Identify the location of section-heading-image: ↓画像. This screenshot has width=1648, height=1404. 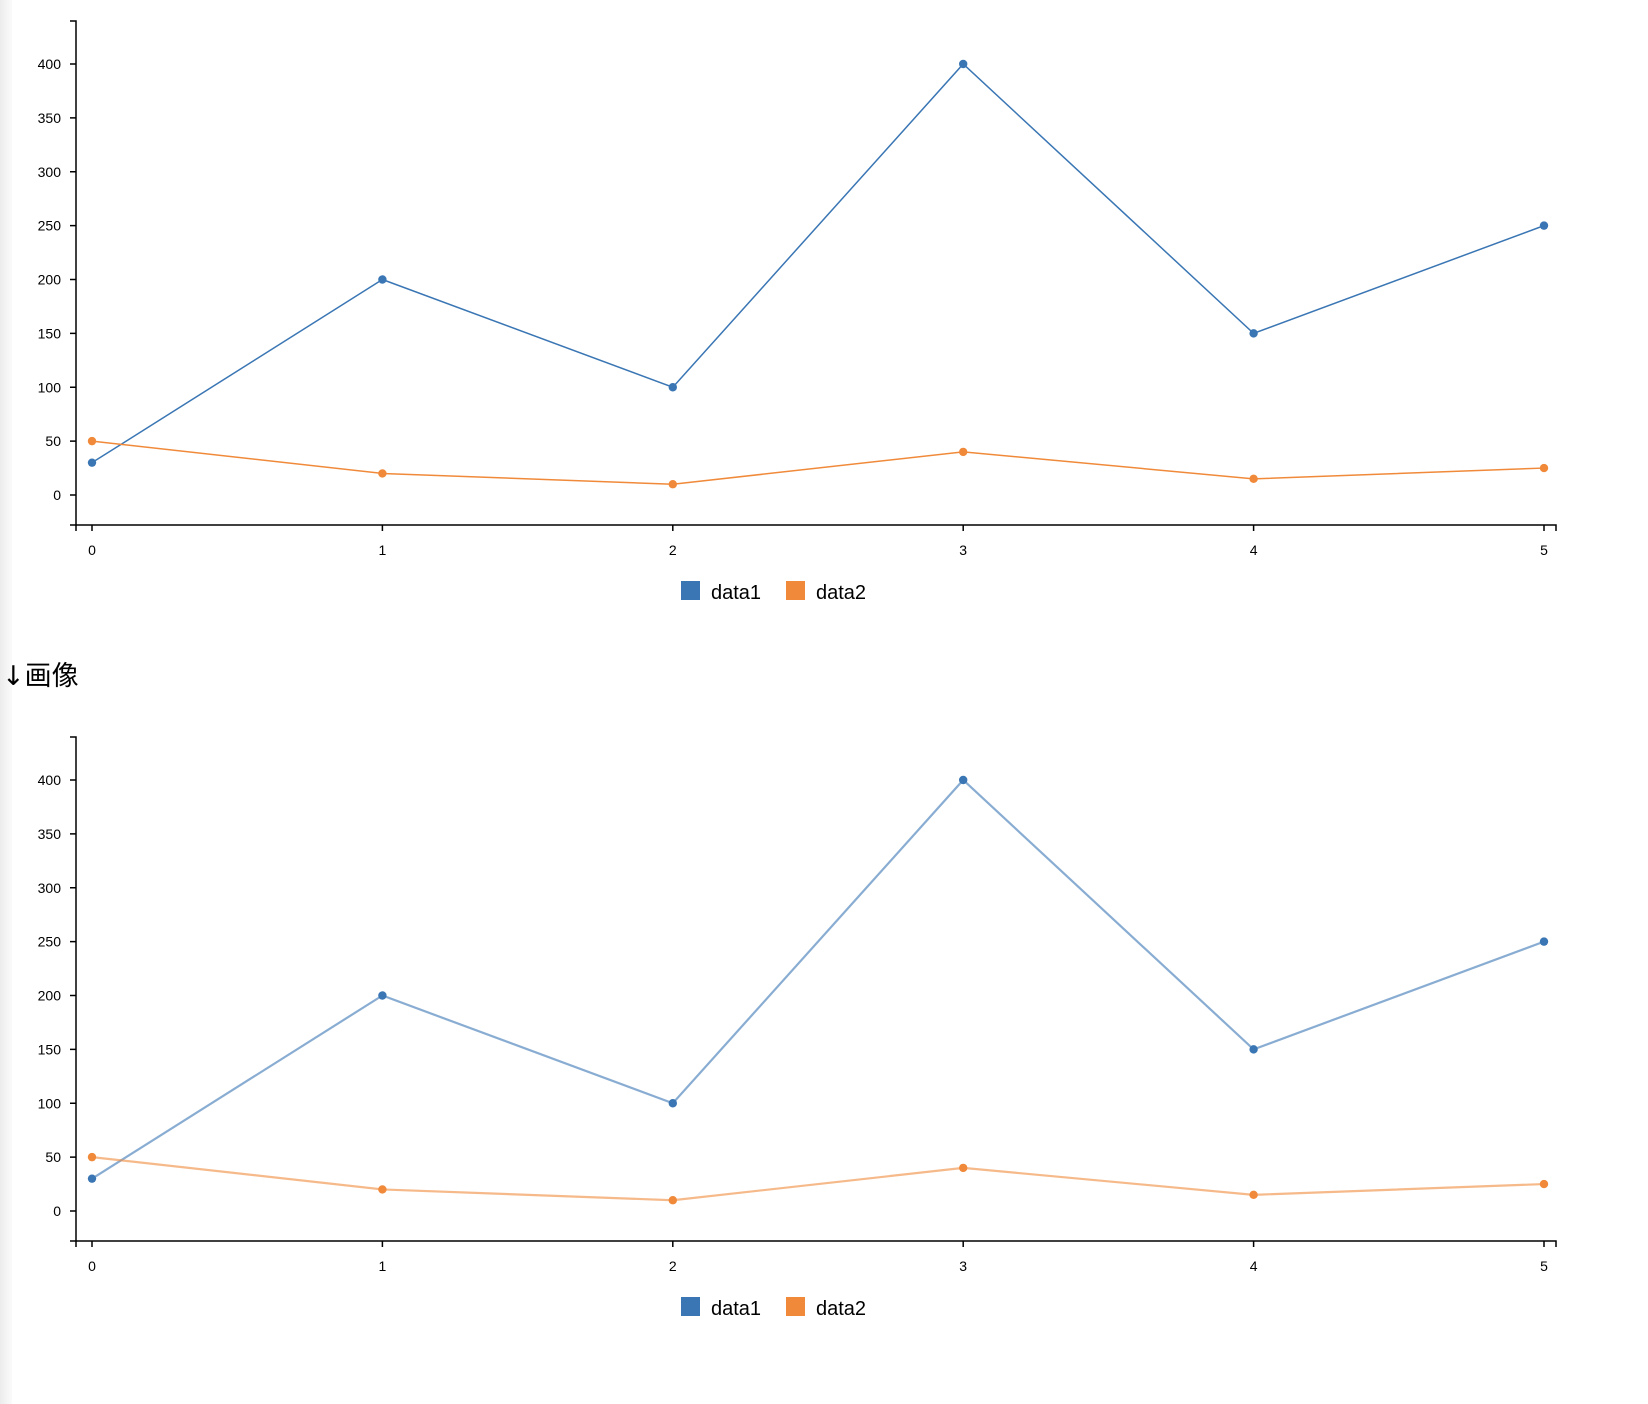
(40, 676).